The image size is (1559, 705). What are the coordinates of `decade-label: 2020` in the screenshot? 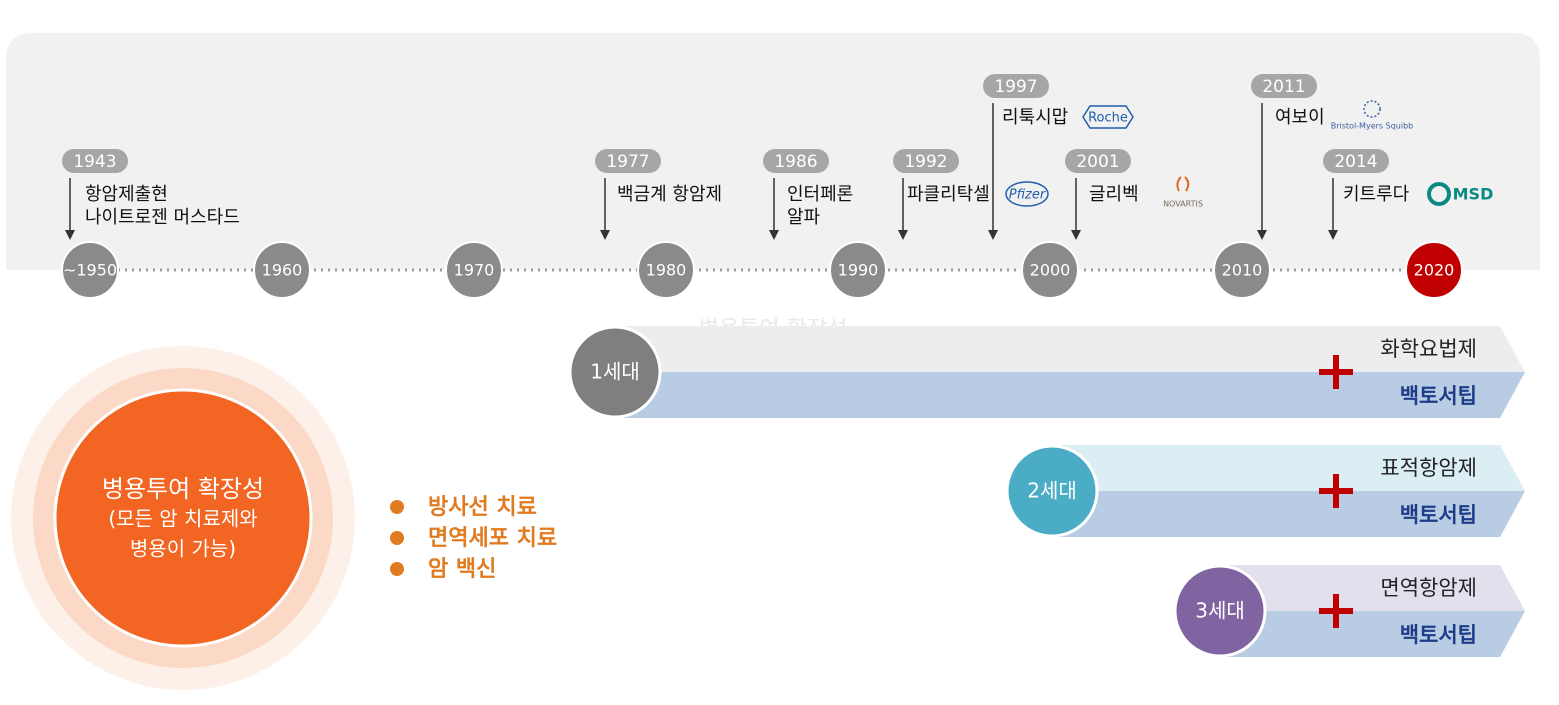 It's located at (1434, 270).